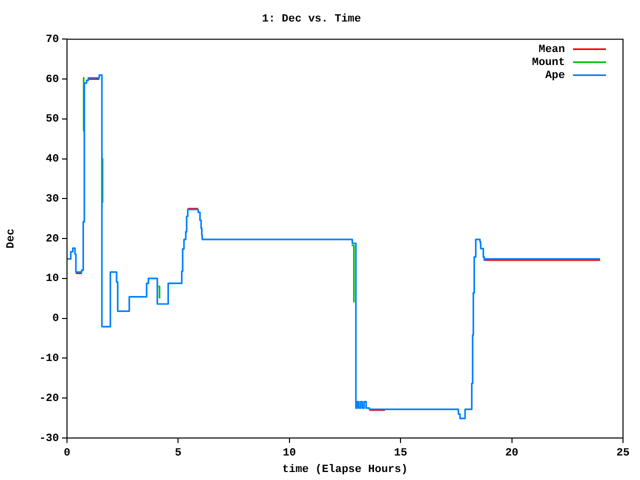  I want to click on x-tick-label: 25, so click(623, 453).